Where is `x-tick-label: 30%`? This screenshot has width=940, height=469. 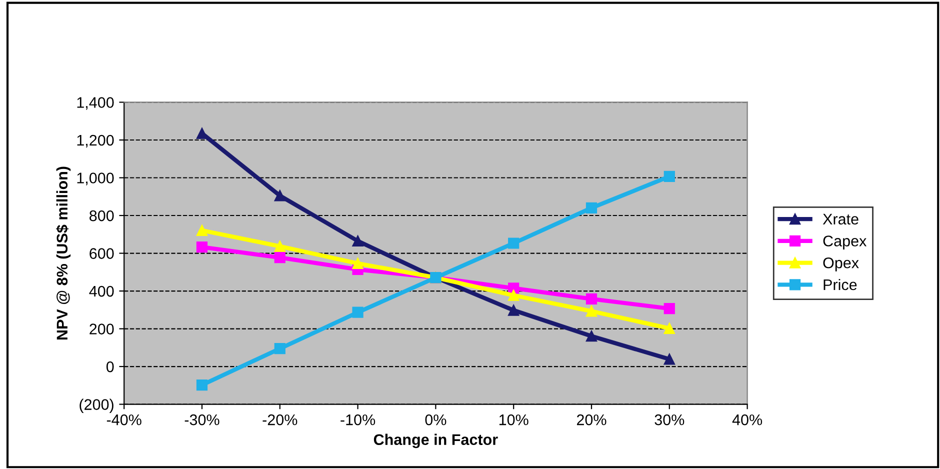
x-tick-label: 30% is located at coordinates (669, 420).